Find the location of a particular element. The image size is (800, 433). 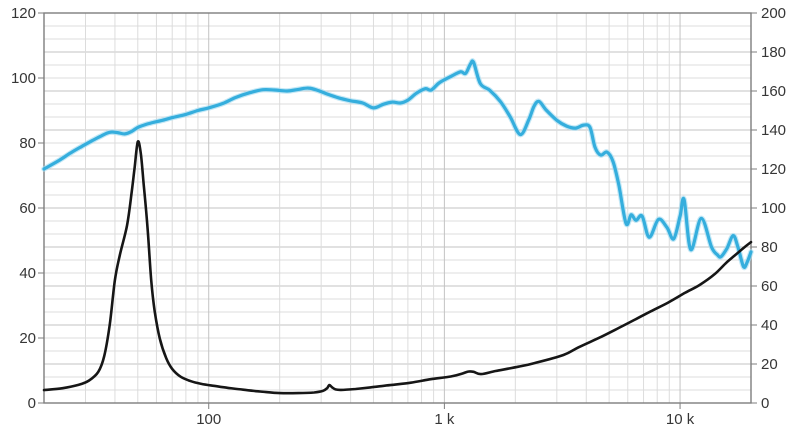

right-axis-label: 100 is located at coordinates (773, 208).